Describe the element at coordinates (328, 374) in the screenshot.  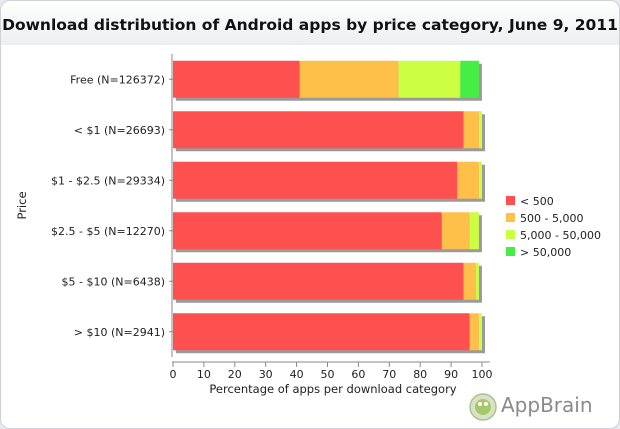
I see `x-tick-label: 50` at that location.